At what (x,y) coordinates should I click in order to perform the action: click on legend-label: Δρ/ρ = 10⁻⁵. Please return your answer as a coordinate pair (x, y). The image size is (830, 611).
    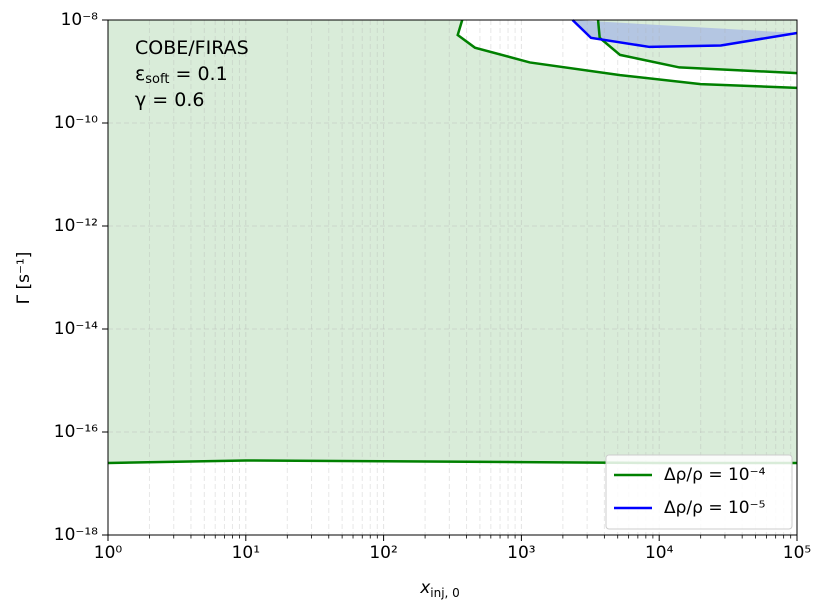
    Looking at the image, I should click on (714, 508).